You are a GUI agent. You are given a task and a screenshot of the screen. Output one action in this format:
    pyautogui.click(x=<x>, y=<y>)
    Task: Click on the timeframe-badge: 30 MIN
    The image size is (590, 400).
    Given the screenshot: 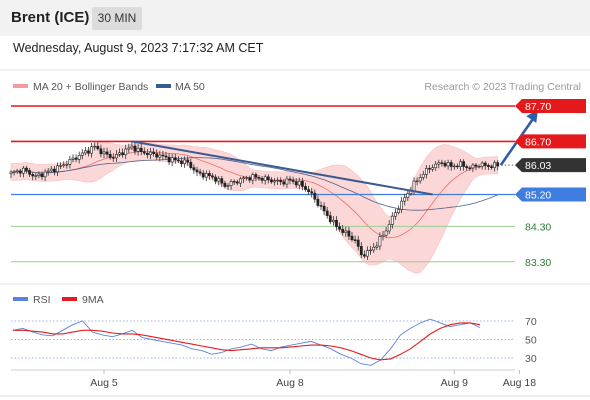 What is the action you would take?
    pyautogui.click(x=117, y=18)
    